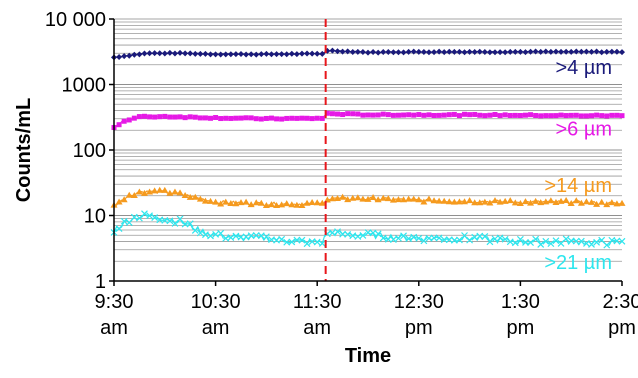 Image resolution: width=638 pixels, height=378 pixels. Describe the element at coordinates (75, 20) in the screenshot. I see `y-tick-label: 10 000` at that location.